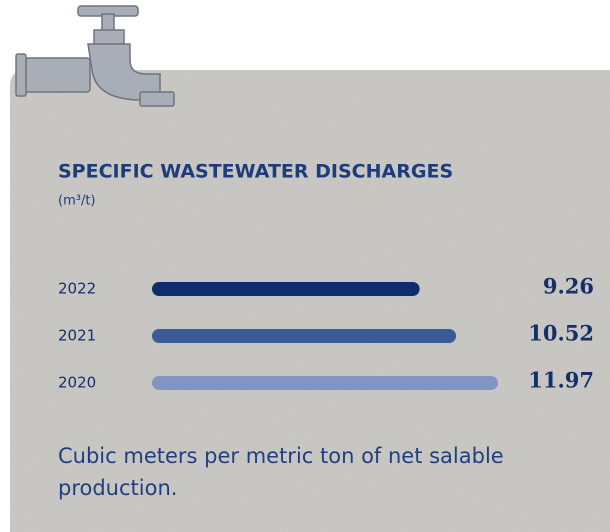  What do you see at coordinates (77, 289) in the screenshot?
I see `category-label: 2022` at bounding box center [77, 289].